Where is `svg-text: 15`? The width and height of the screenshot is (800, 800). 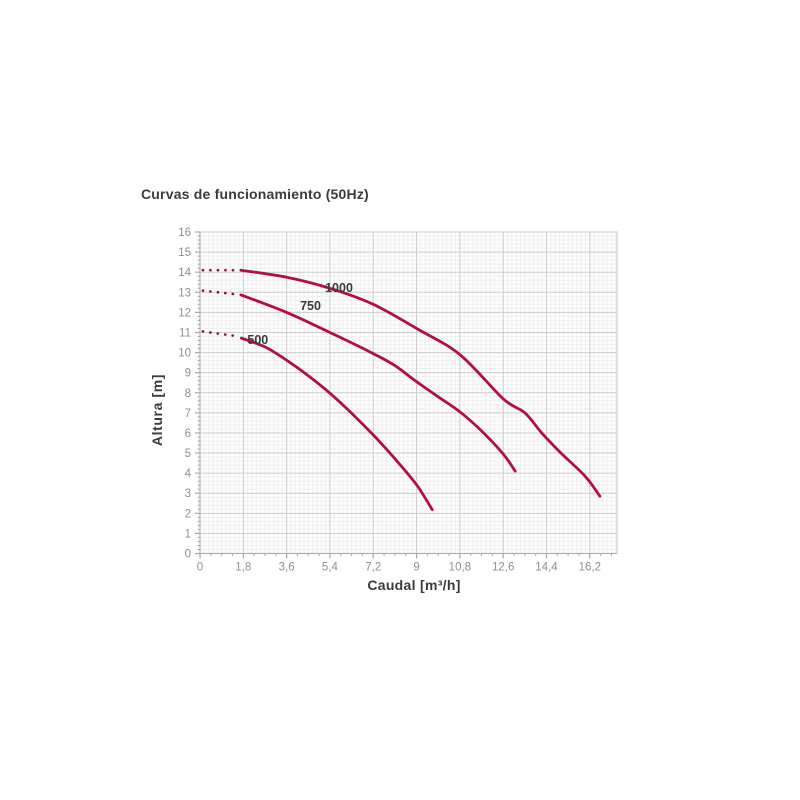 svg-text: 15 is located at coordinates (184, 253).